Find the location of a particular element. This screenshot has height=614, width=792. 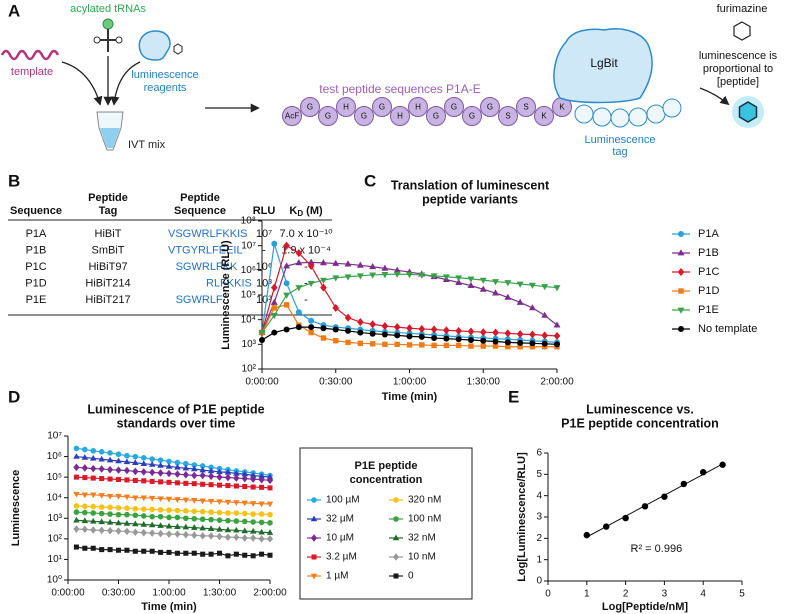

y-tick-label: 2 is located at coordinates (539, 538).